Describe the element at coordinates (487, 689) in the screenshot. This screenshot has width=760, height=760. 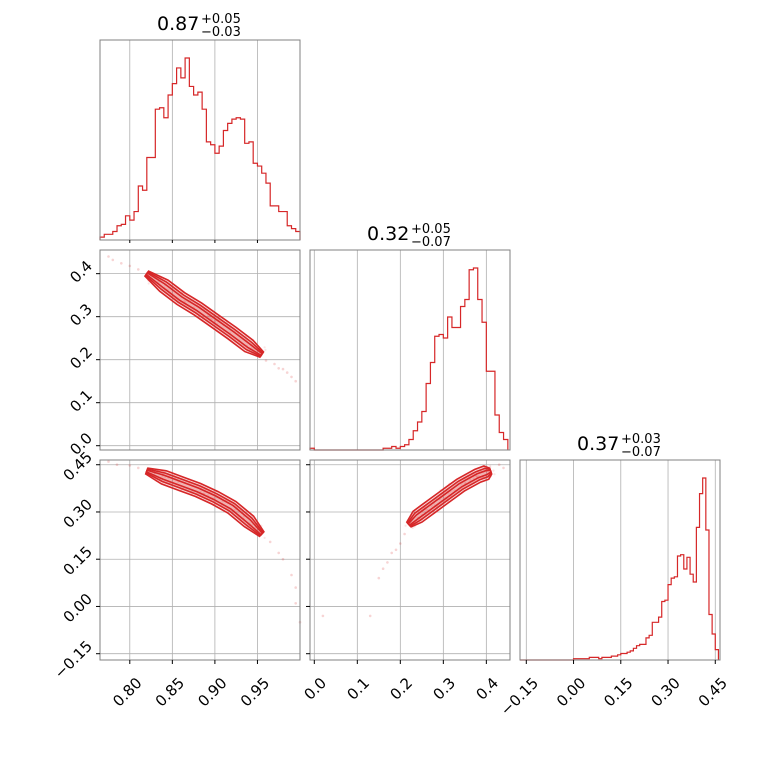
I see `x-tick-label: 0.4` at that location.